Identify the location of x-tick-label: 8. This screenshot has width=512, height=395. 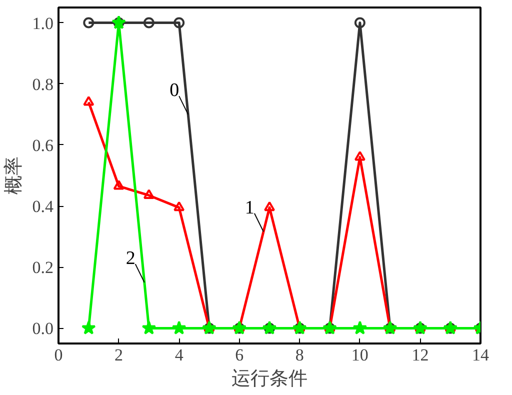
(299, 355).